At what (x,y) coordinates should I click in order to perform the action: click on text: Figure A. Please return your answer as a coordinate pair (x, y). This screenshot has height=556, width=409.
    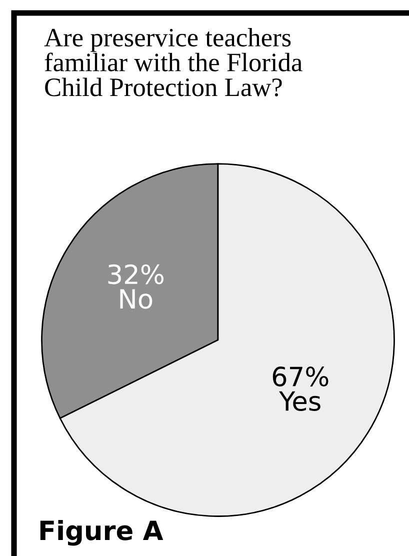
    Looking at the image, I should click on (102, 533).